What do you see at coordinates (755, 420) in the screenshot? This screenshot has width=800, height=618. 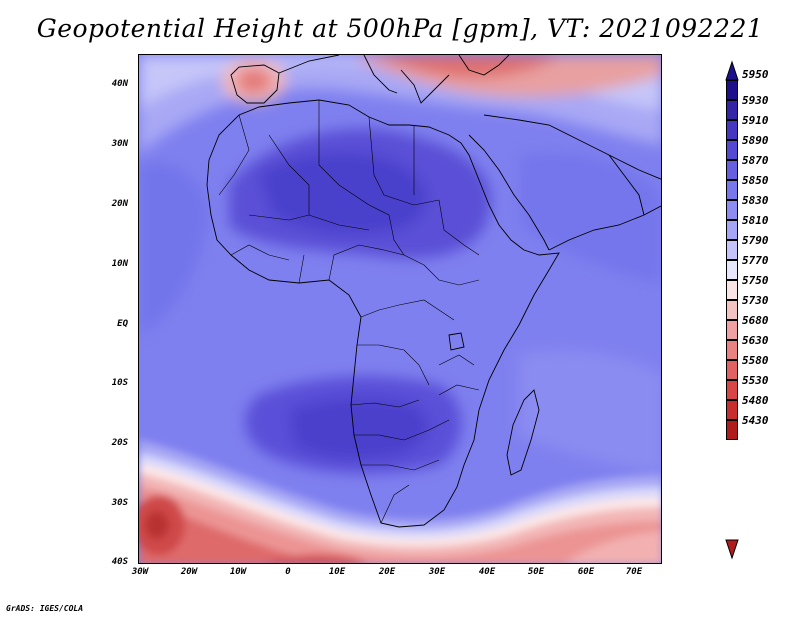 I see `colorbar-label: 5430` at bounding box center [755, 420].